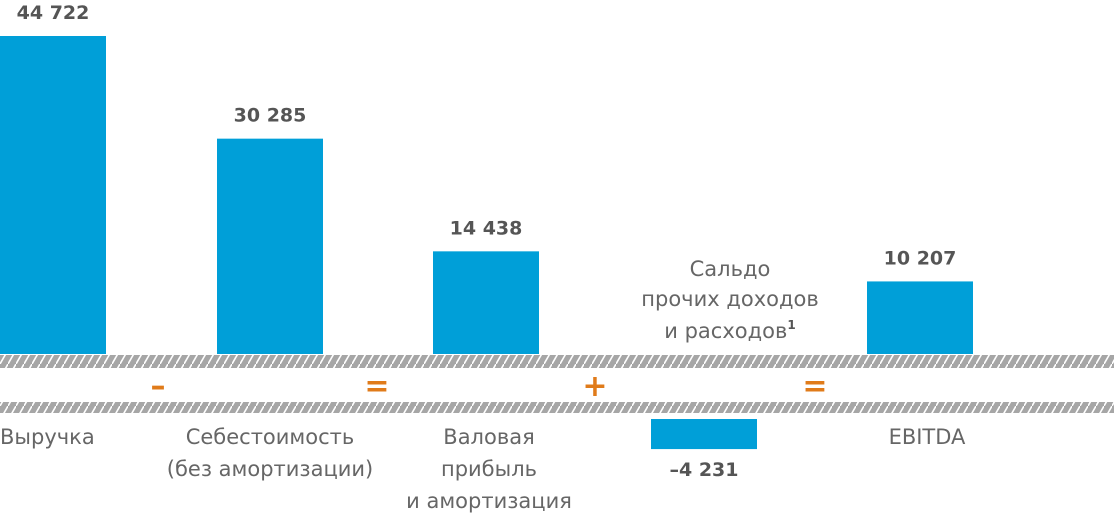 Image resolution: width=1114 pixels, height=513 pixels. Describe the element at coordinates (927, 437) in the screenshot. I see `category-label: EBITDA` at that location.